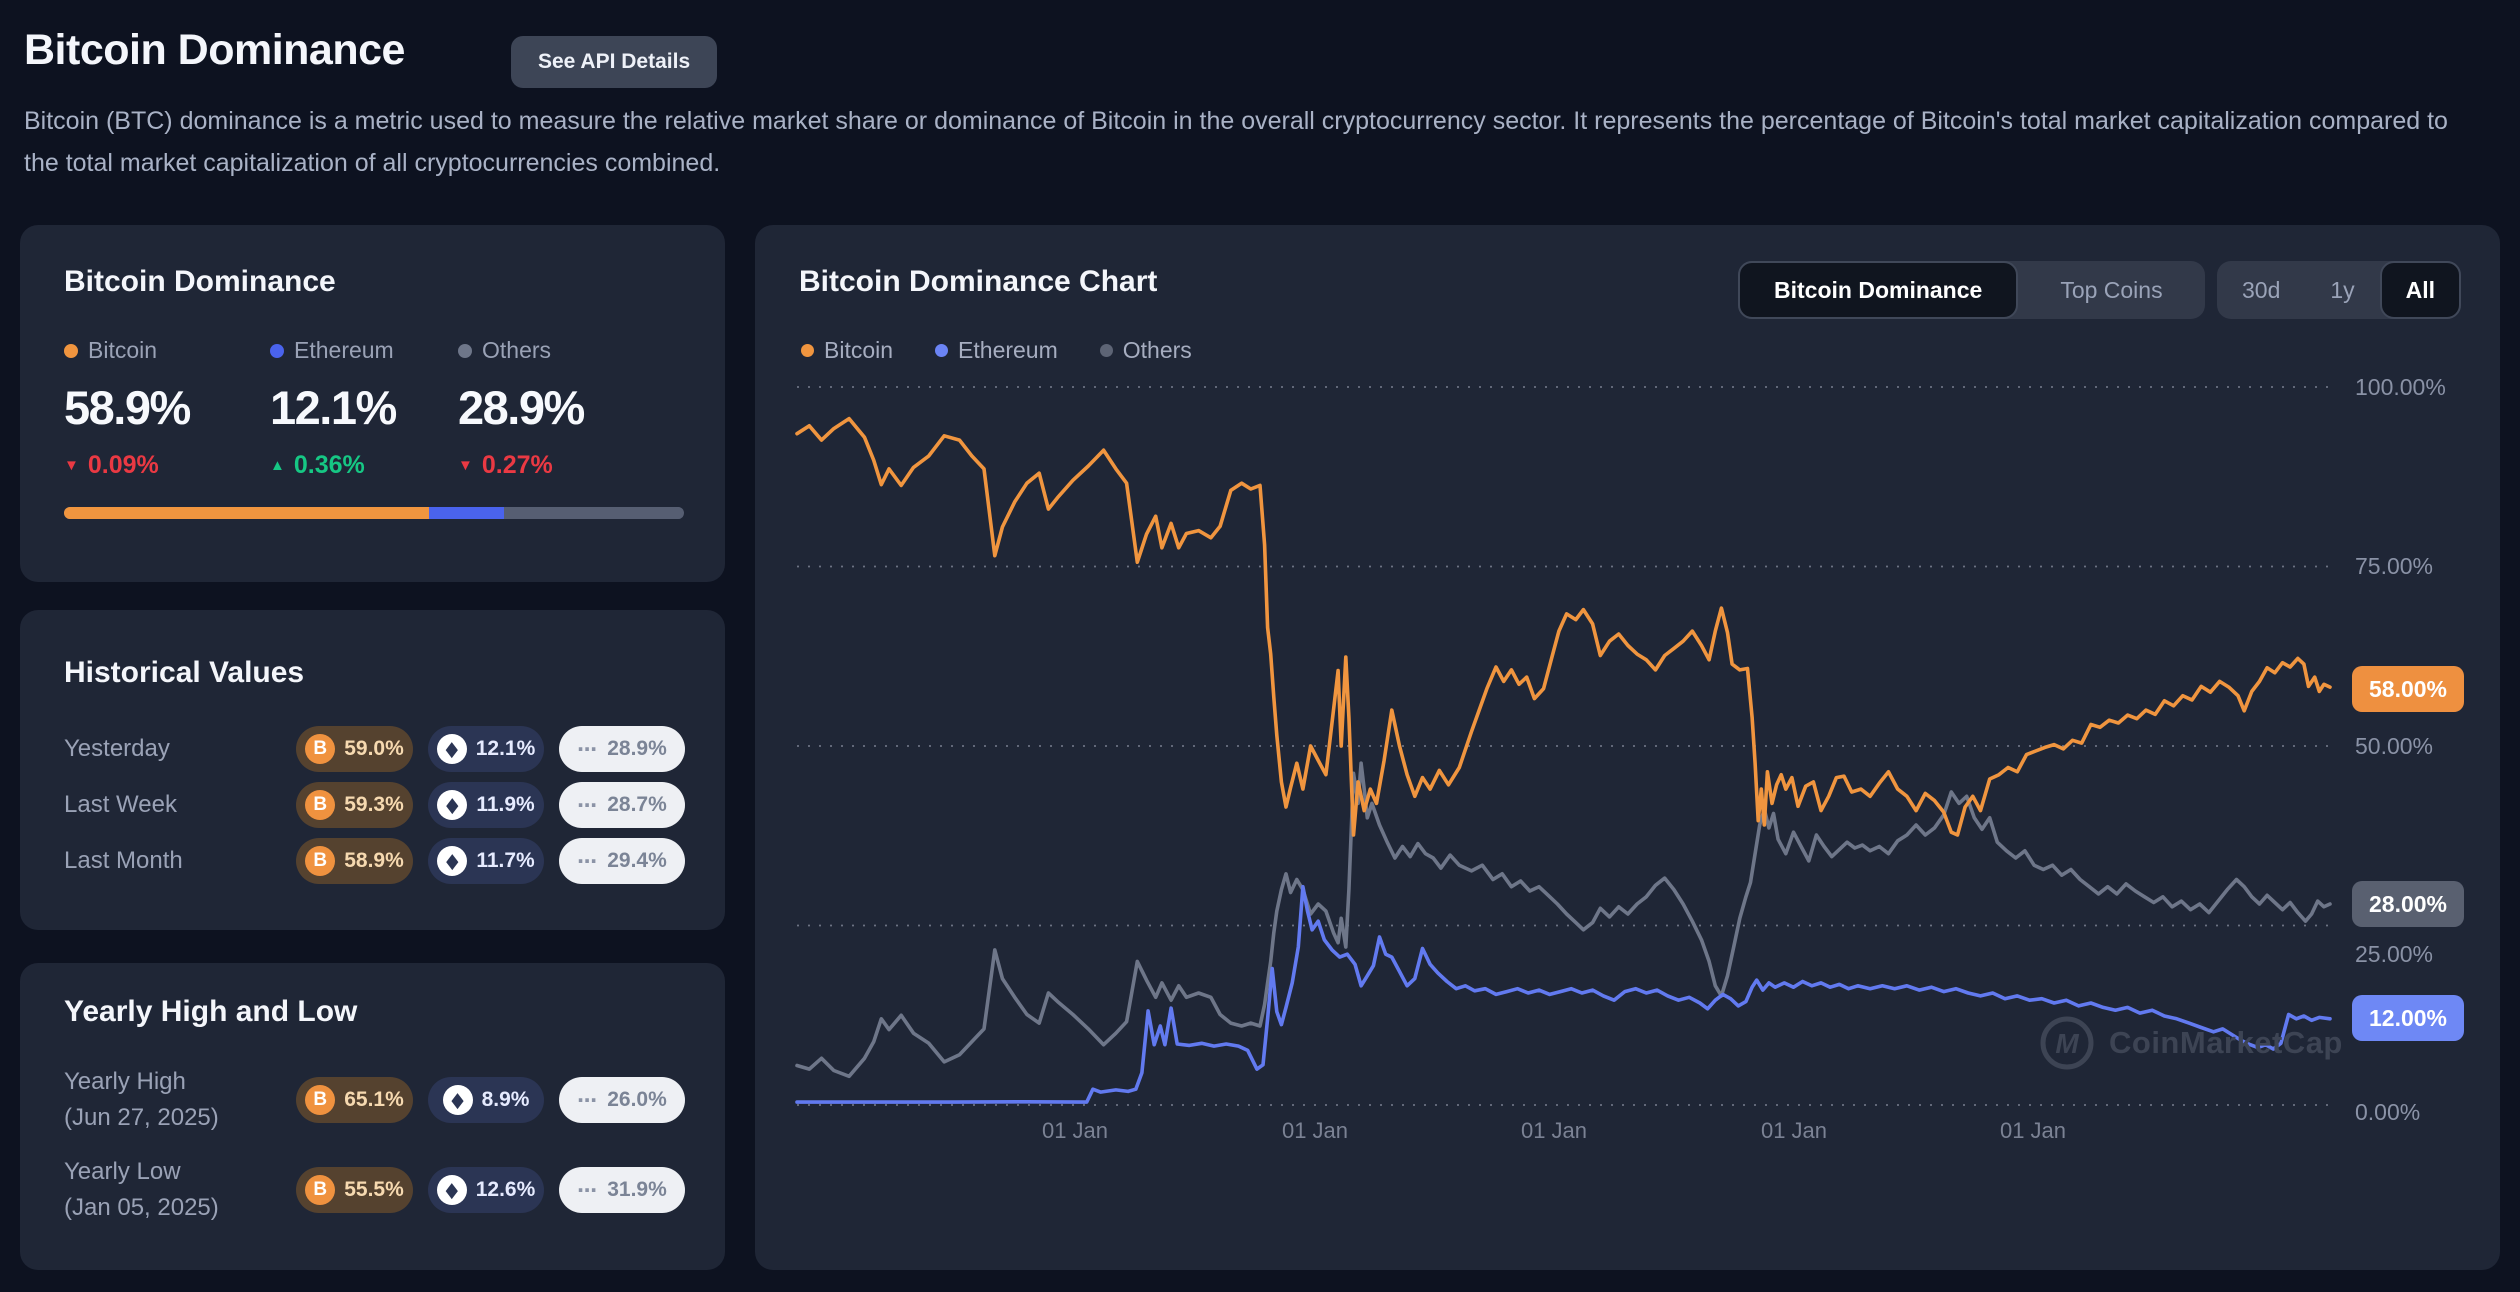 The width and height of the screenshot is (2520, 1292). I want to click on legend-bitcoin: Bitcoin, so click(859, 350).